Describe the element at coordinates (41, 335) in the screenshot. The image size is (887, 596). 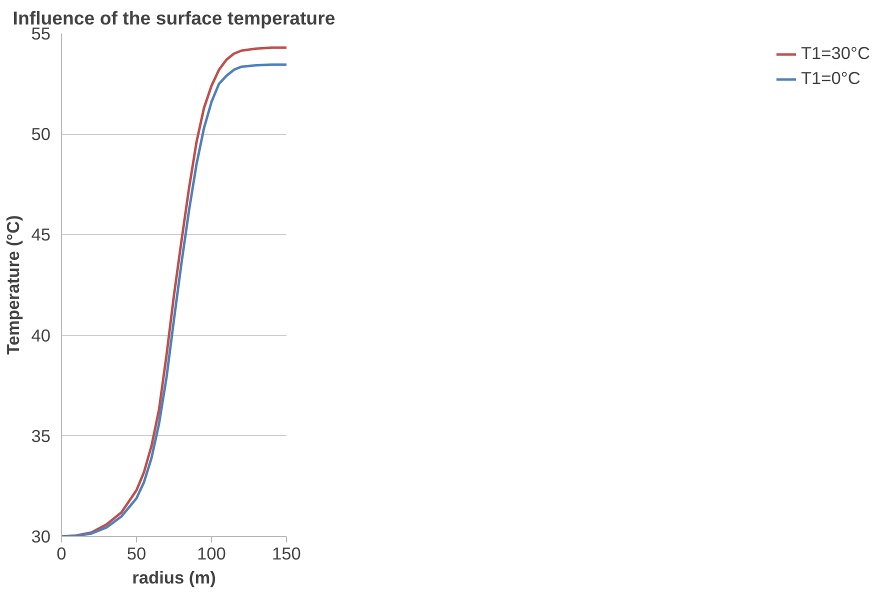
I see `y-tick-label: 40` at that location.